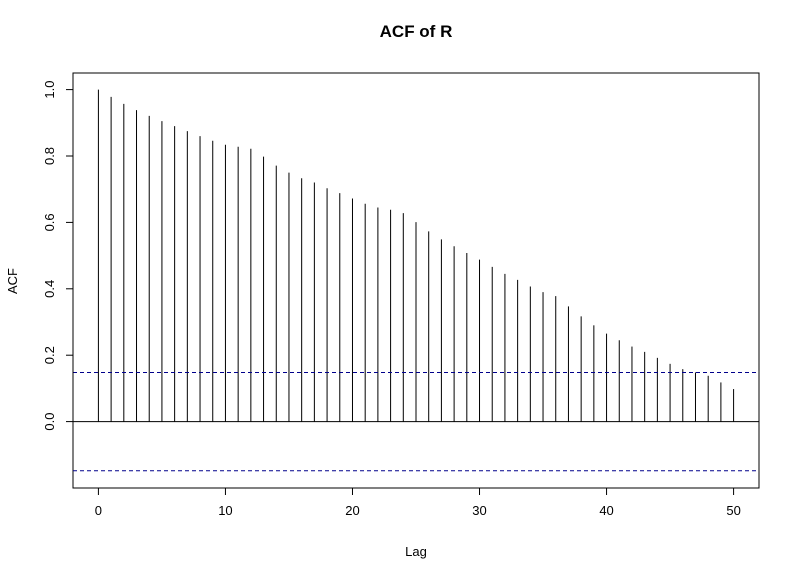  I want to click on x-axis: 0 10 20 30 40 50, so click(418, 502).